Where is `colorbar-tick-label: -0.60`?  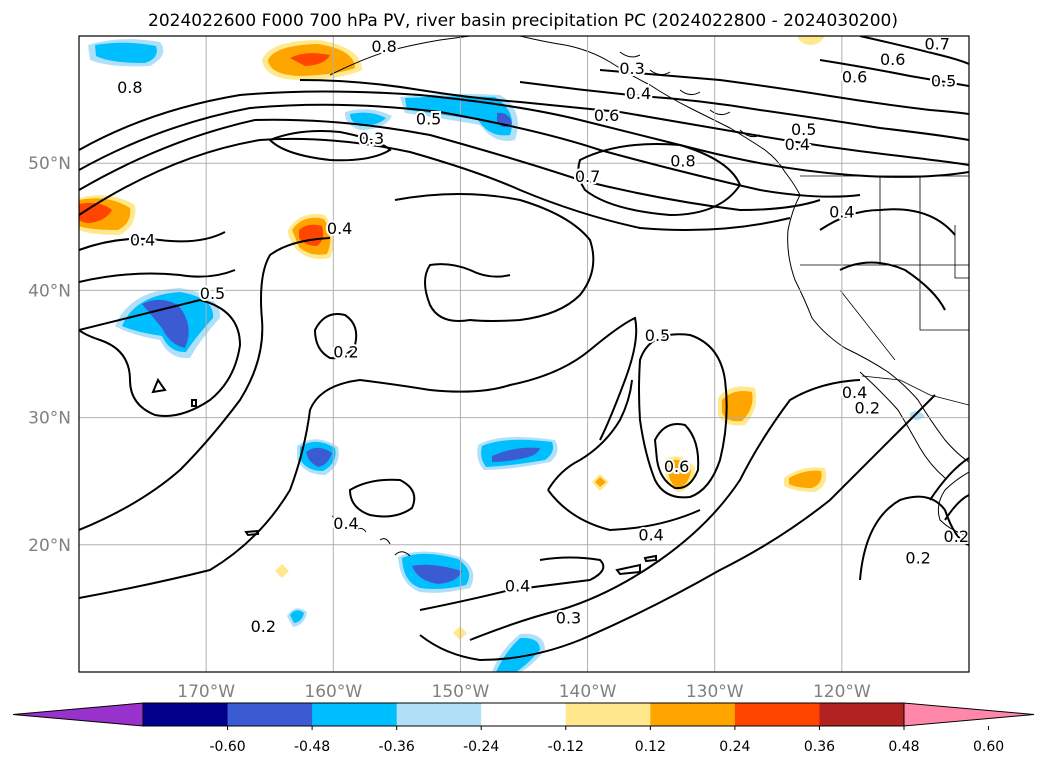
colorbar-tick-label: -0.60 is located at coordinates (227, 747).